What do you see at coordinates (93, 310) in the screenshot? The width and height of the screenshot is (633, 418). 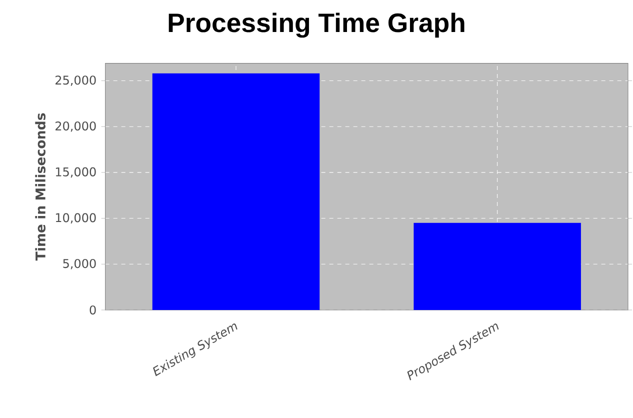 I see `y-tick-label: 0` at bounding box center [93, 310].